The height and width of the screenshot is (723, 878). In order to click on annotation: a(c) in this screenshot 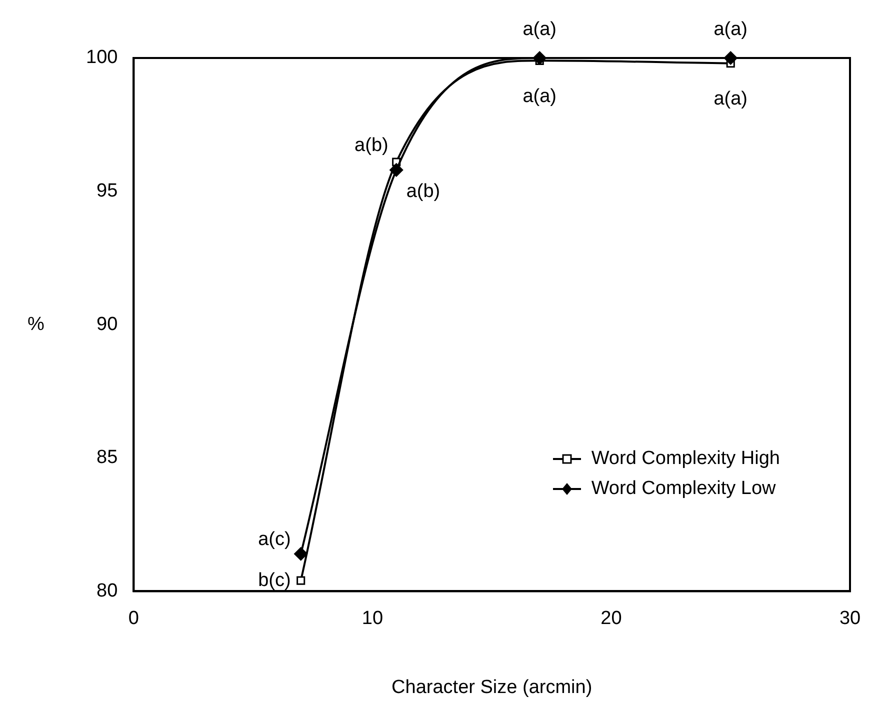, I will do `click(274, 539)`.